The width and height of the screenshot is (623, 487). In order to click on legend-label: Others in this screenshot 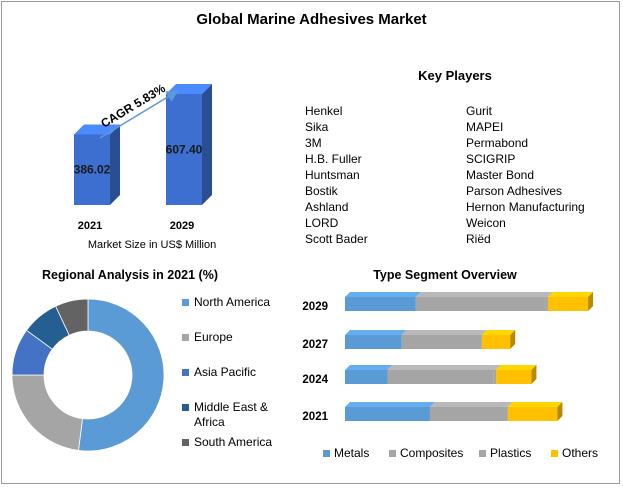, I will do `click(580, 453)`.